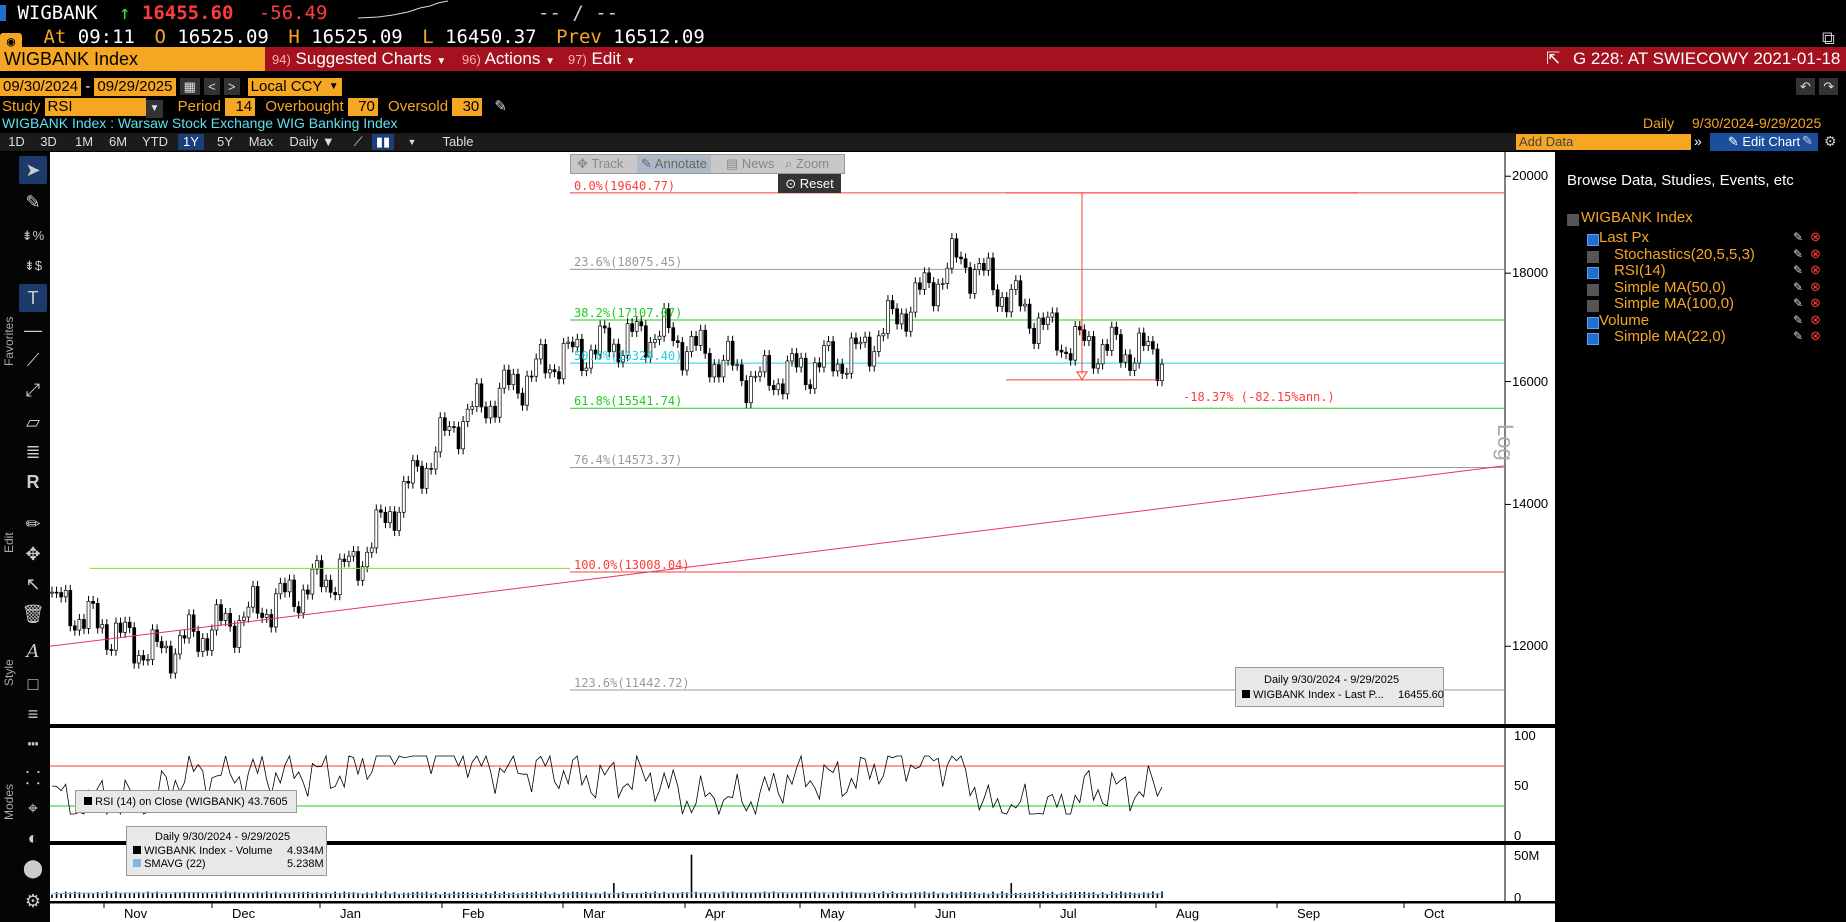 The height and width of the screenshot is (922, 1846). Describe the element at coordinates (33, 778) in the screenshot. I see `crosshair-mode-icon: ⸬` at that location.